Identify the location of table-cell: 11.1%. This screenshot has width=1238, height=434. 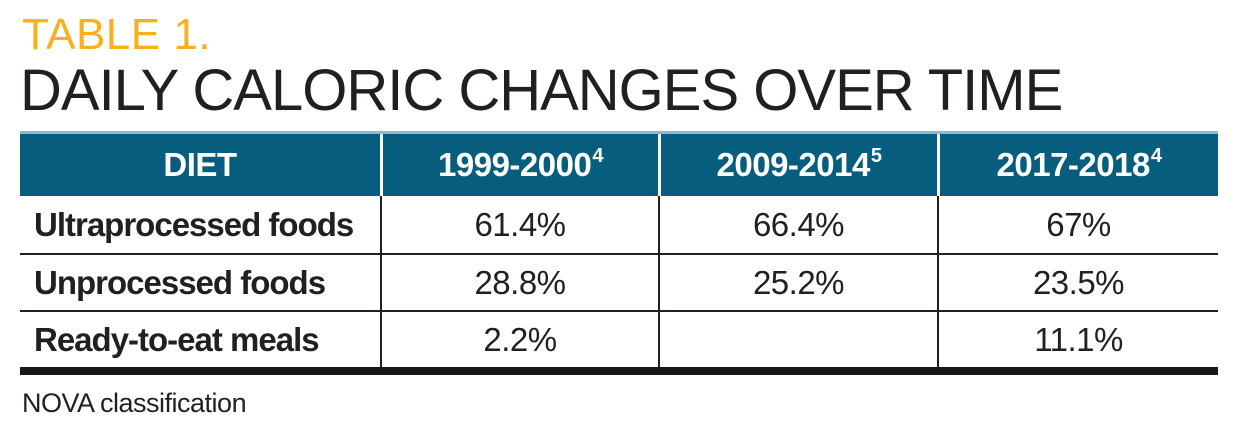
(1077, 338).